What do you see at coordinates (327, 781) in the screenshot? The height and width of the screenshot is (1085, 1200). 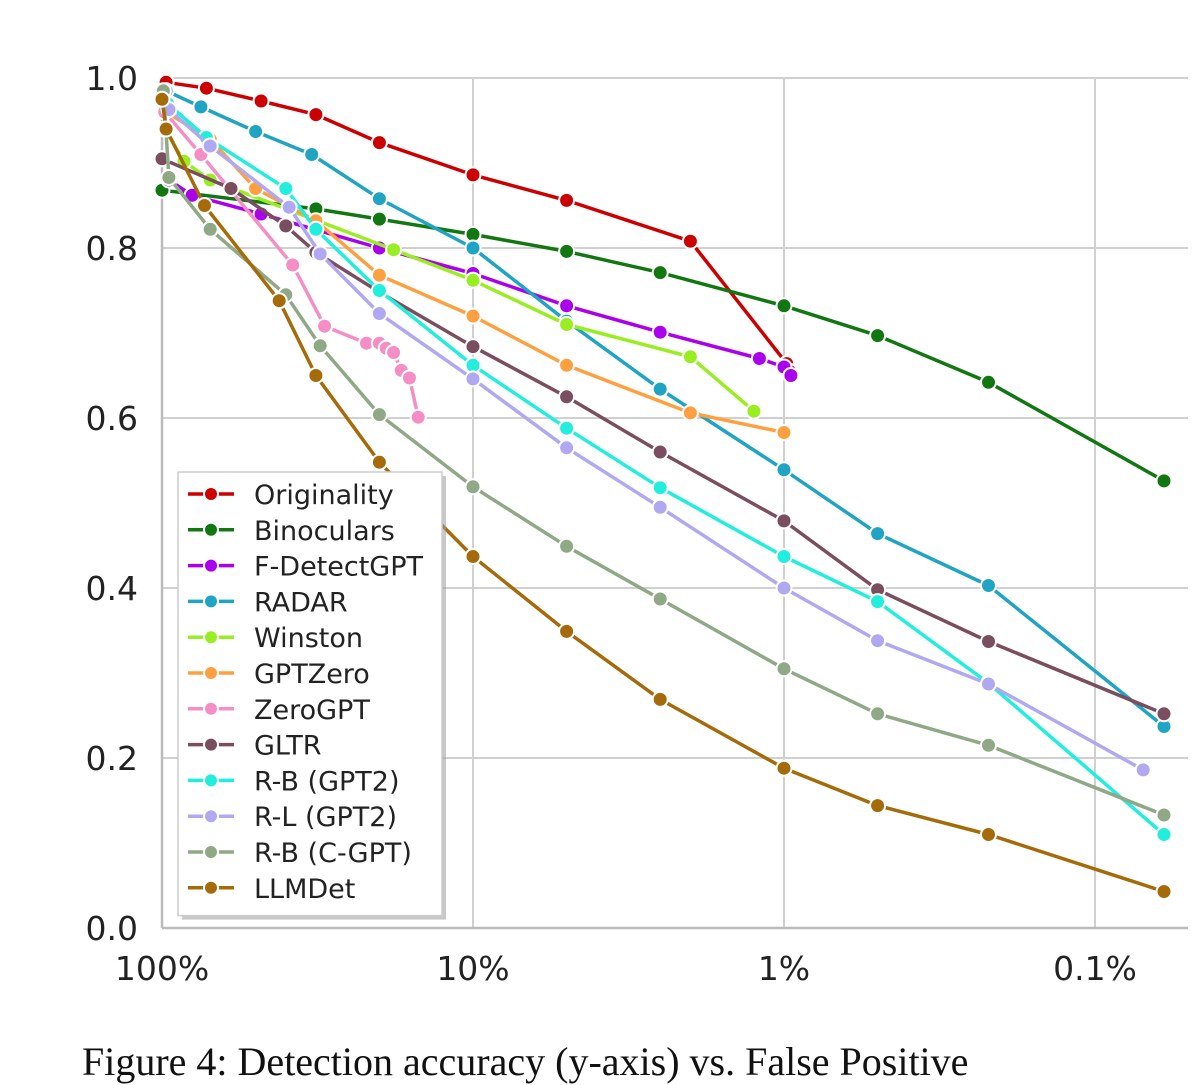 I see `legend-label: R-B (GPT2)` at bounding box center [327, 781].